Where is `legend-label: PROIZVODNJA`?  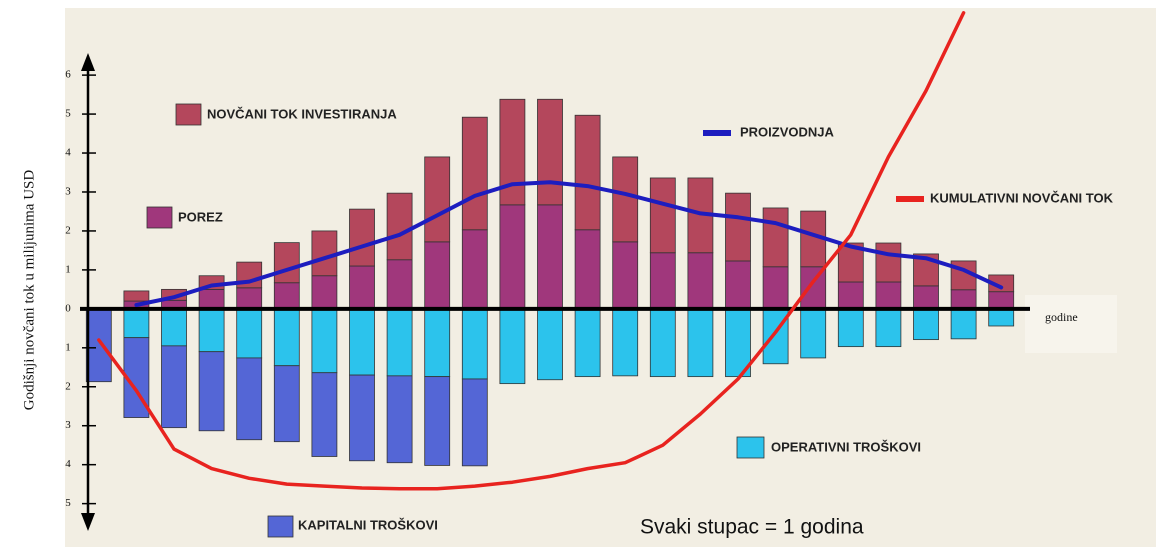
legend-label: PROIZVODNJA is located at coordinates (787, 131).